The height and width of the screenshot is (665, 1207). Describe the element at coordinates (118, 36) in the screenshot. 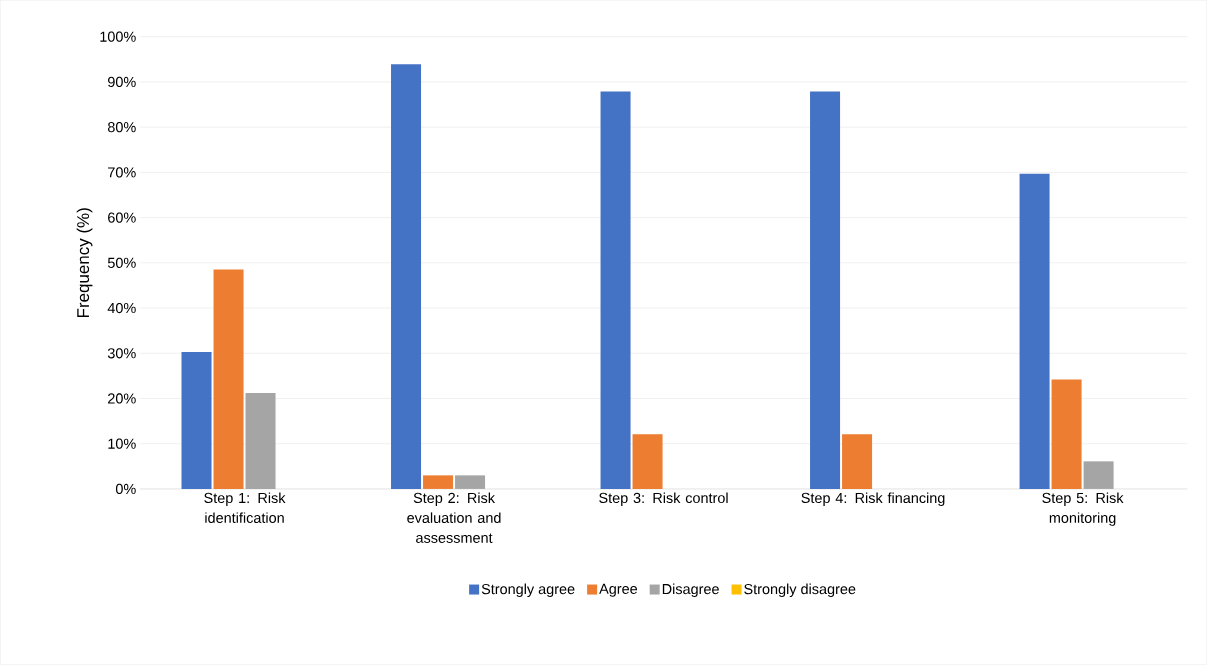

I see `y-tick-label: 100%` at that location.